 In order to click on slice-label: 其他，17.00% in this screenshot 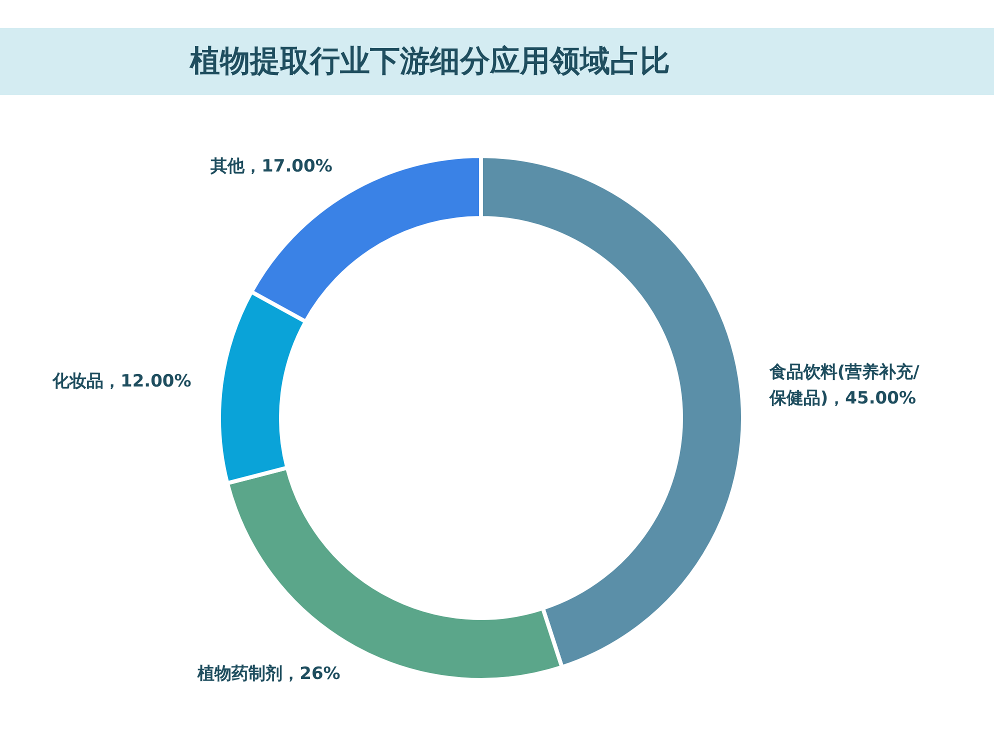, I will do `click(271, 166)`.